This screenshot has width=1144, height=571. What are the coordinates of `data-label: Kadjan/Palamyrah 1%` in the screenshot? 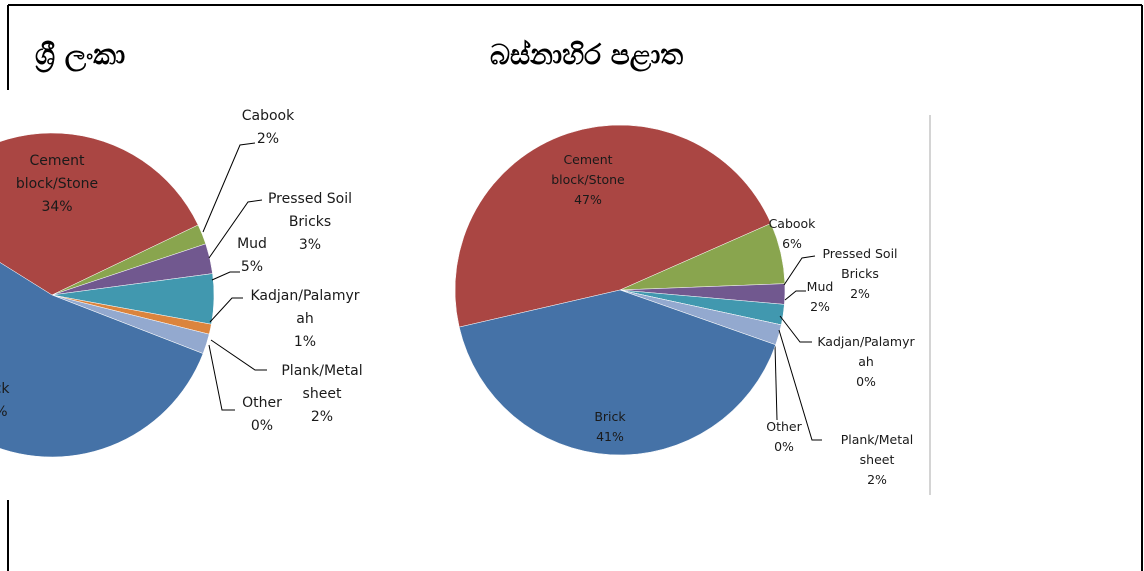 It's located at (305, 319).